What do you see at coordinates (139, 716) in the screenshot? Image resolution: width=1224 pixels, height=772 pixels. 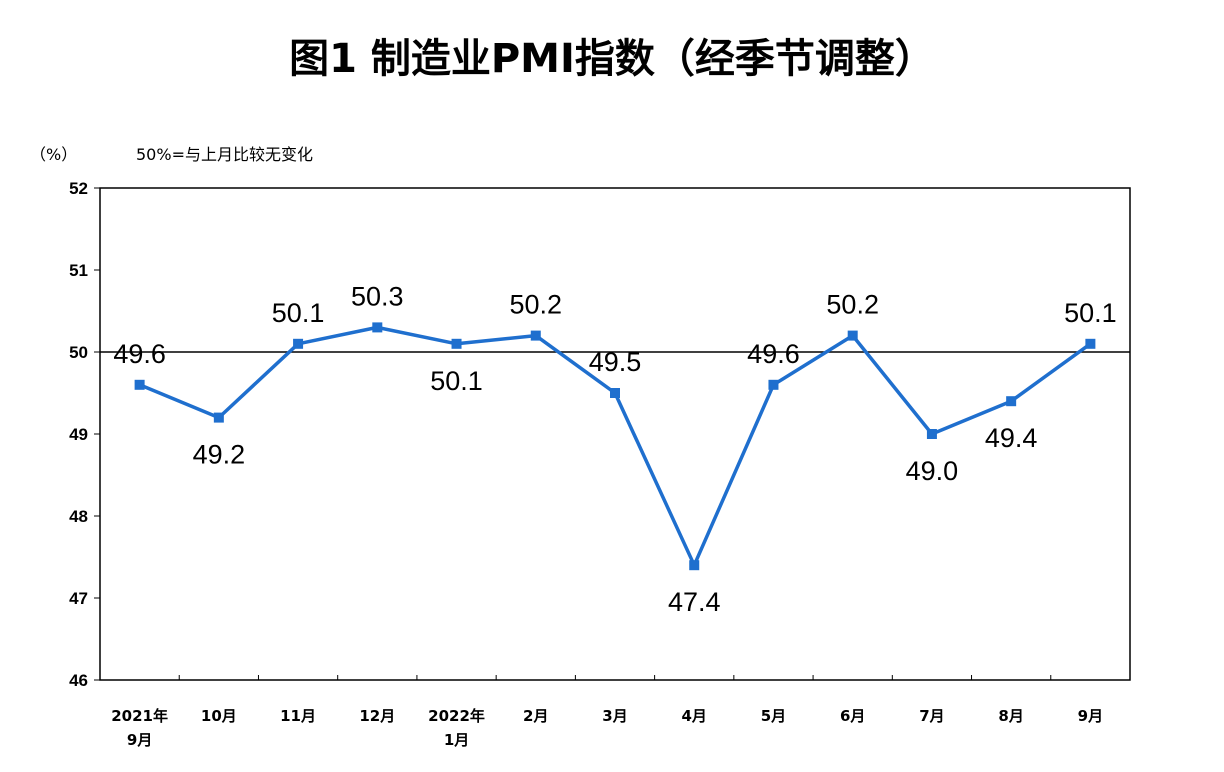 I see `x-tick-label: 2021年` at bounding box center [139, 716].